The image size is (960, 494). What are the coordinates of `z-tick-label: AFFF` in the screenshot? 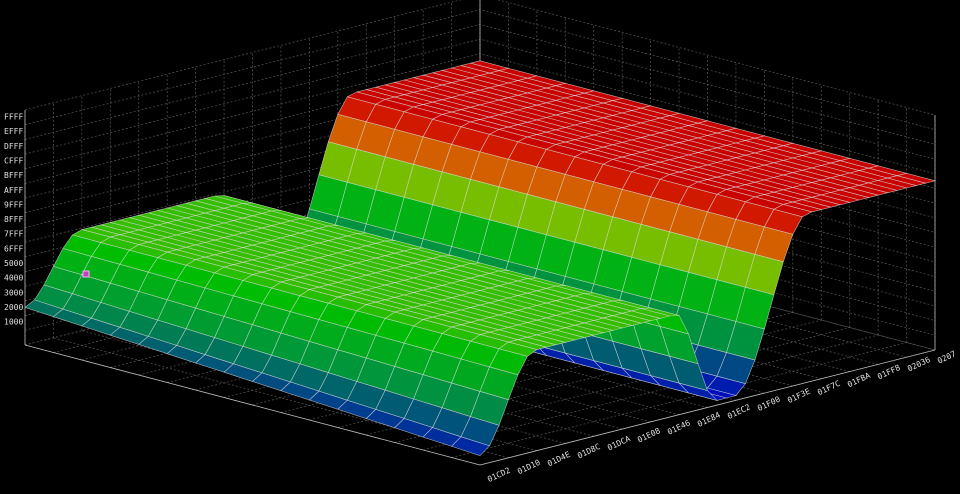 It's located at (13, 190).